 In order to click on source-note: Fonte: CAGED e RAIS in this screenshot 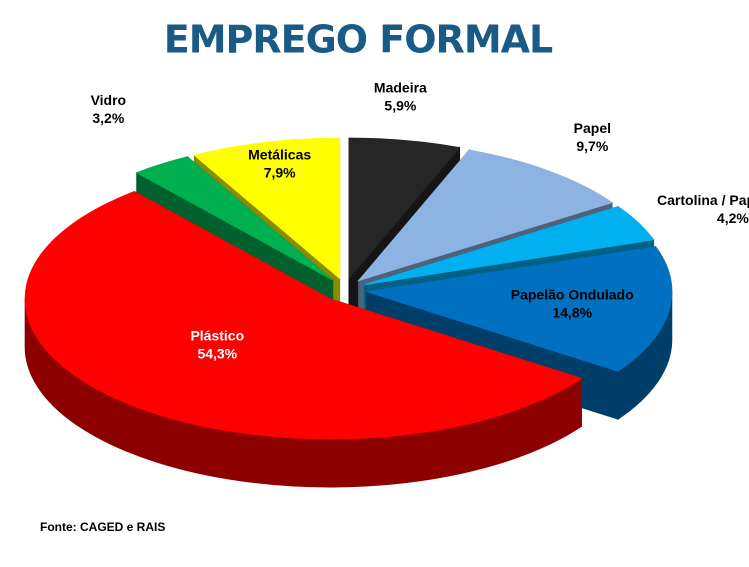, I will do `click(102, 527)`.